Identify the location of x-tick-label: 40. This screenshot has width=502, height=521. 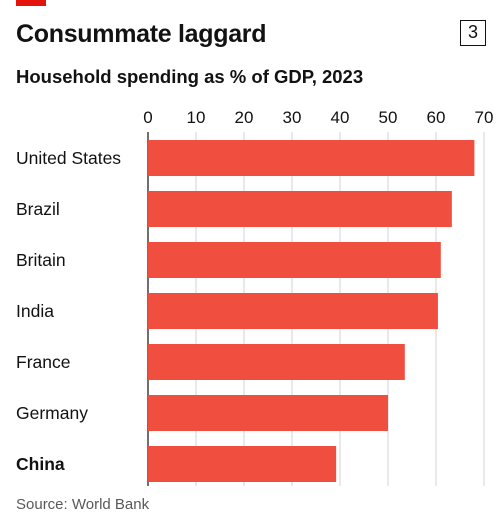
(340, 117).